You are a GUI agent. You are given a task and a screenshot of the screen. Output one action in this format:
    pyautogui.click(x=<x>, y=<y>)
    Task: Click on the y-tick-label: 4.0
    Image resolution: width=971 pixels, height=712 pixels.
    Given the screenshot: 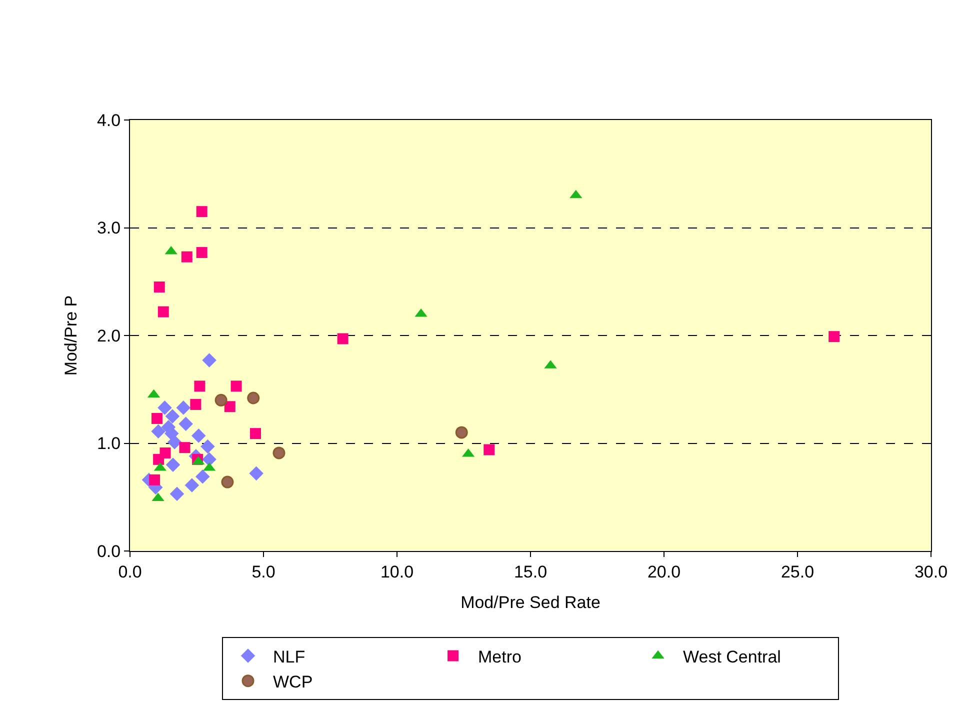 What is the action you would take?
    pyautogui.click(x=108, y=120)
    